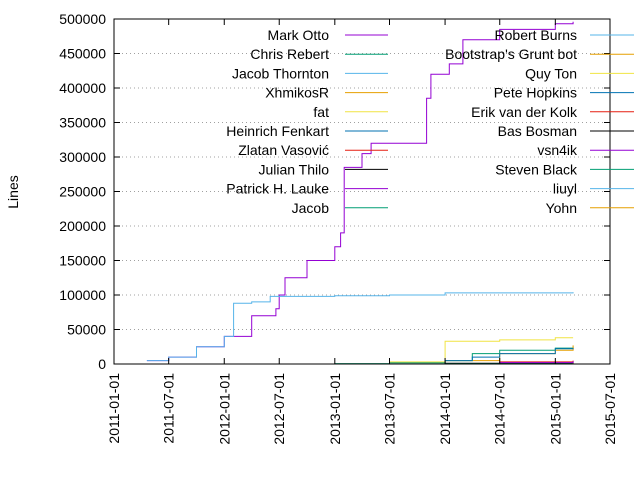 This screenshot has width=640, height=485. What do you see at coordinates (13, 191) in the screenshot?
I see `y-axis-label: Lines` at bounding box center [13, 191].